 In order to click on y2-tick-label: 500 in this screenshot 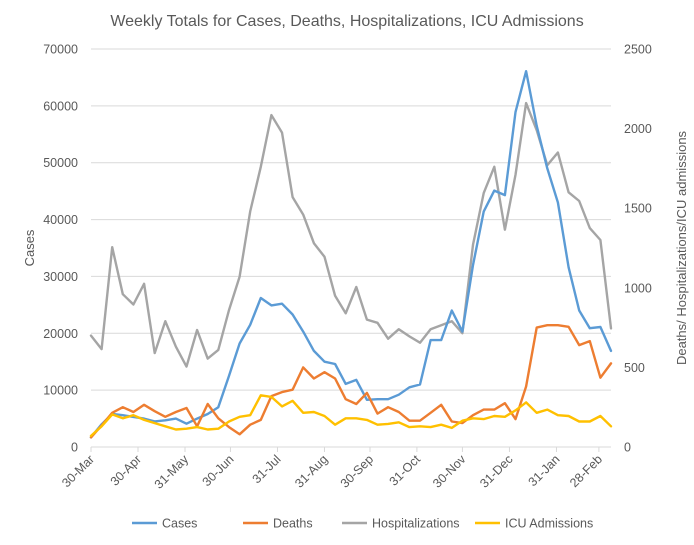, I will do `click(634, 368)`.